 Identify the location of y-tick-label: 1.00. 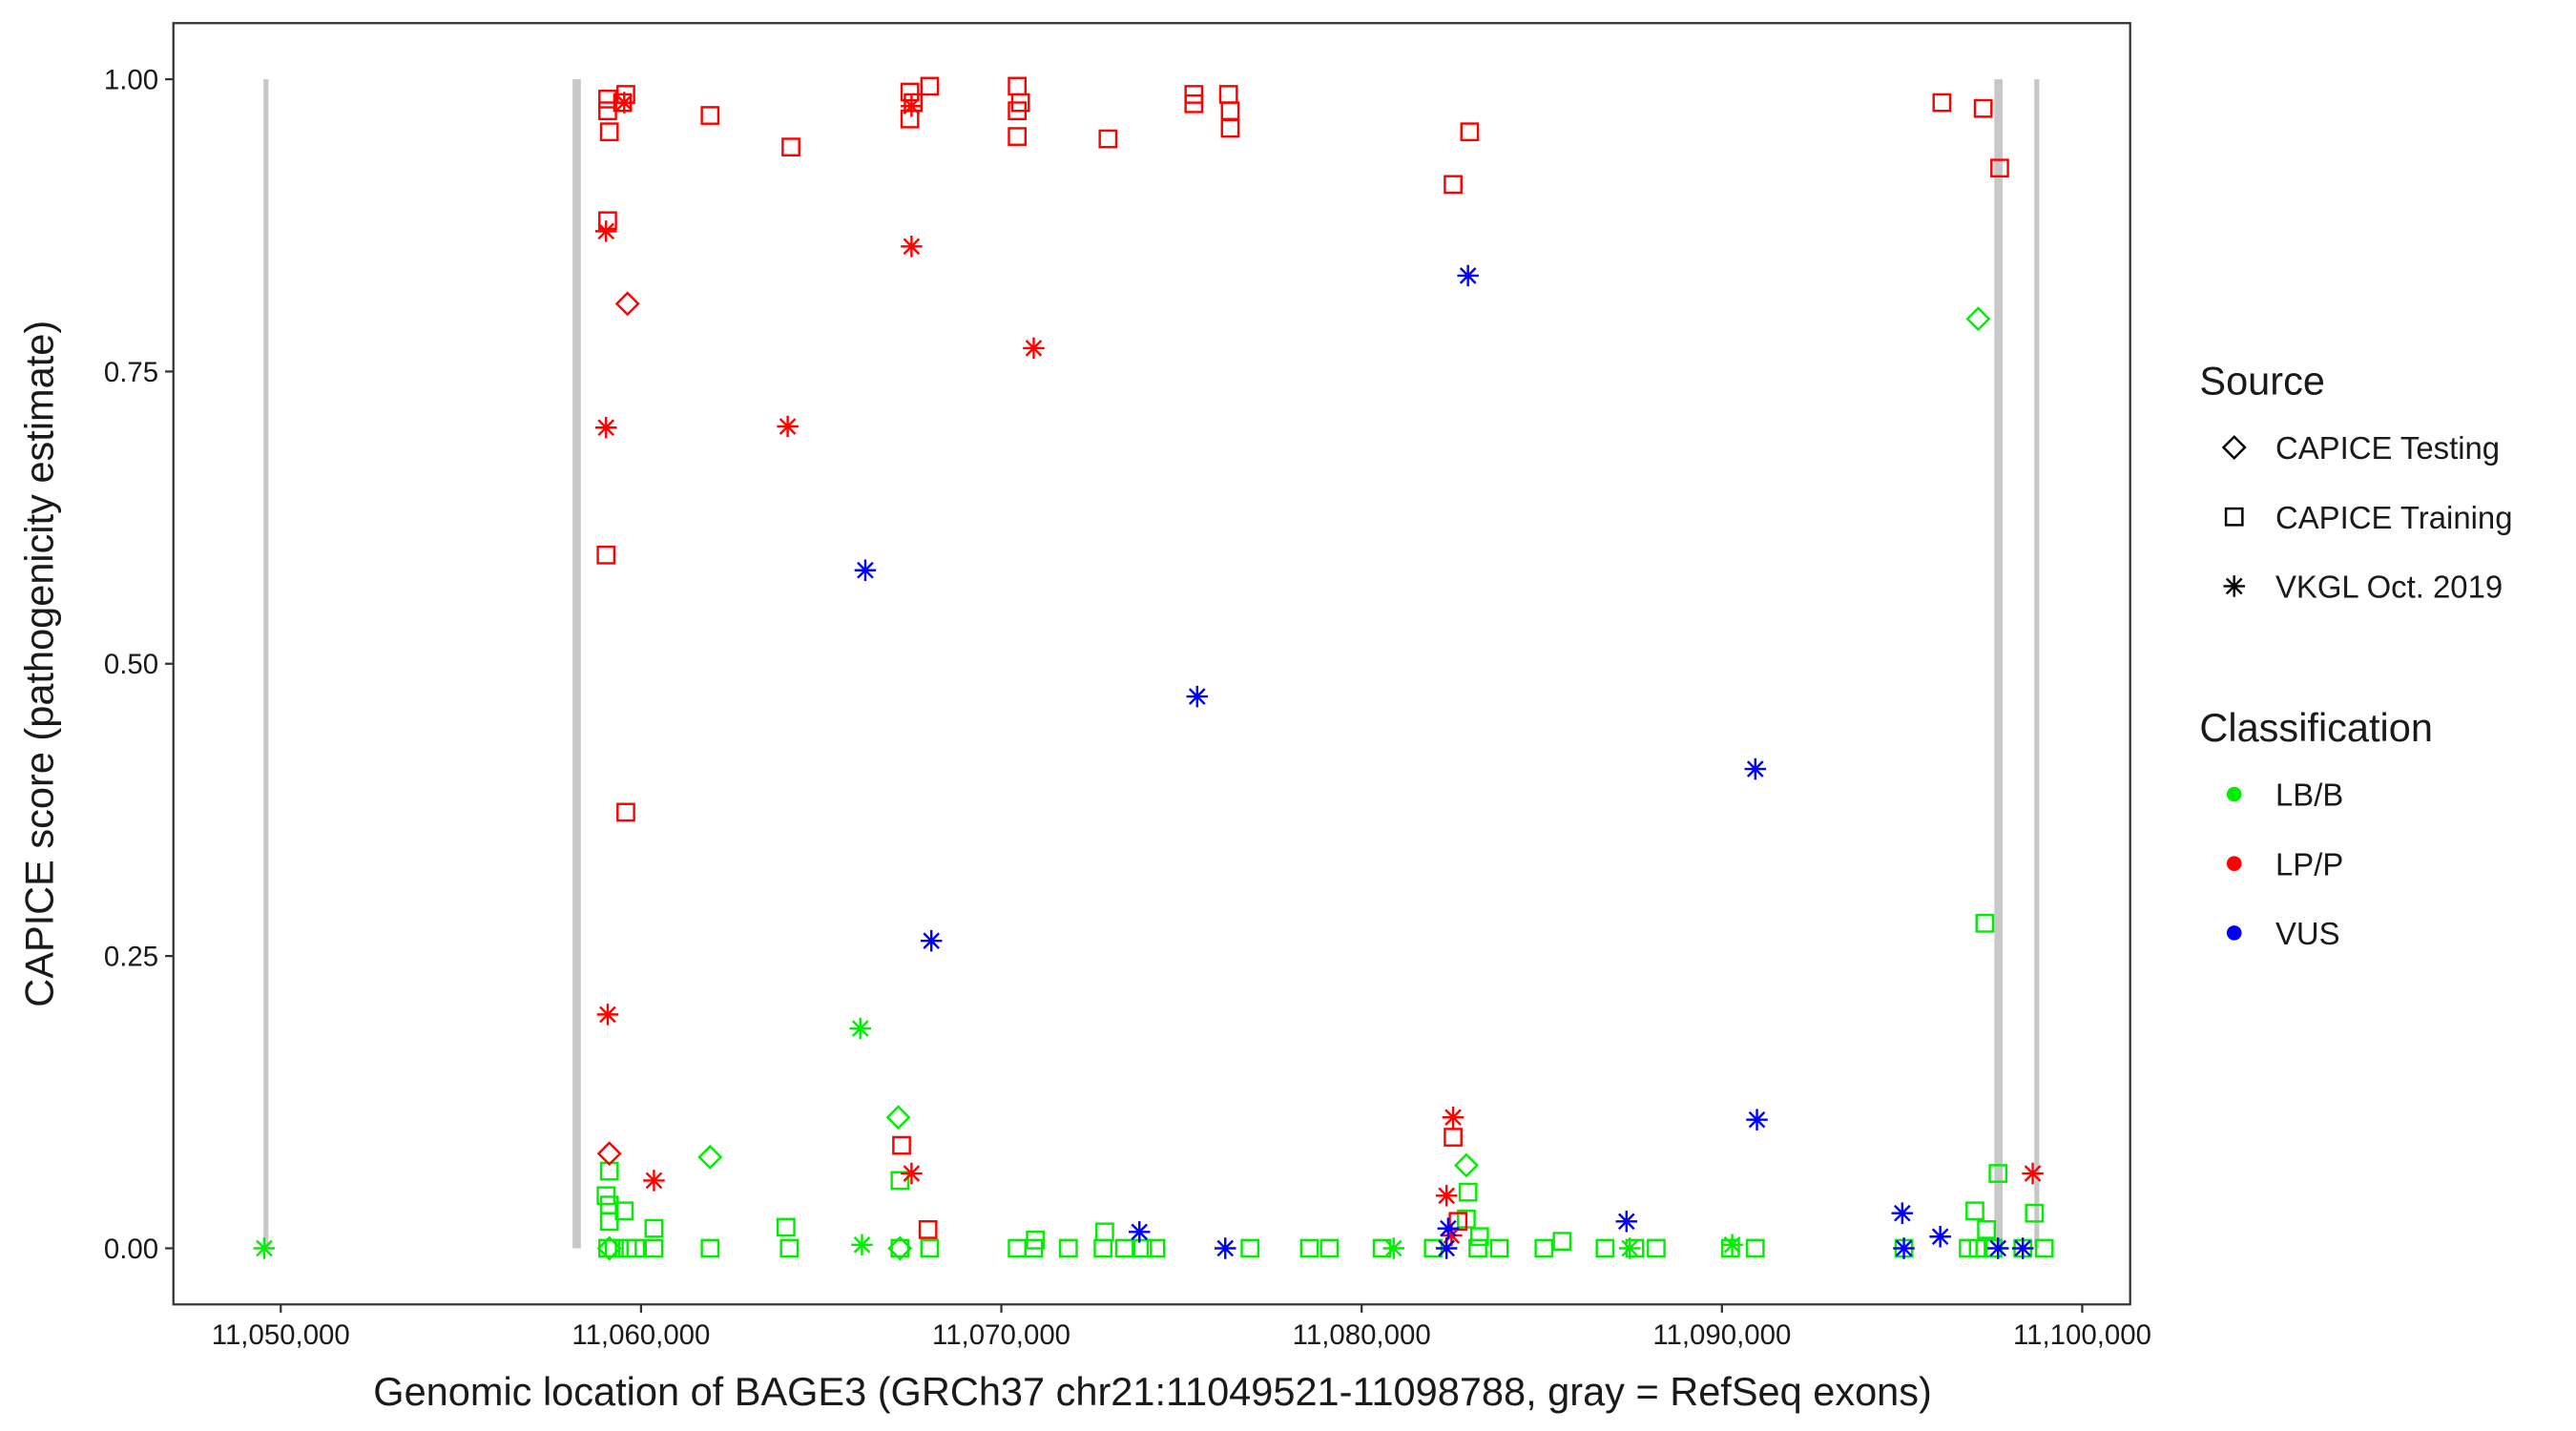
(131, 79).